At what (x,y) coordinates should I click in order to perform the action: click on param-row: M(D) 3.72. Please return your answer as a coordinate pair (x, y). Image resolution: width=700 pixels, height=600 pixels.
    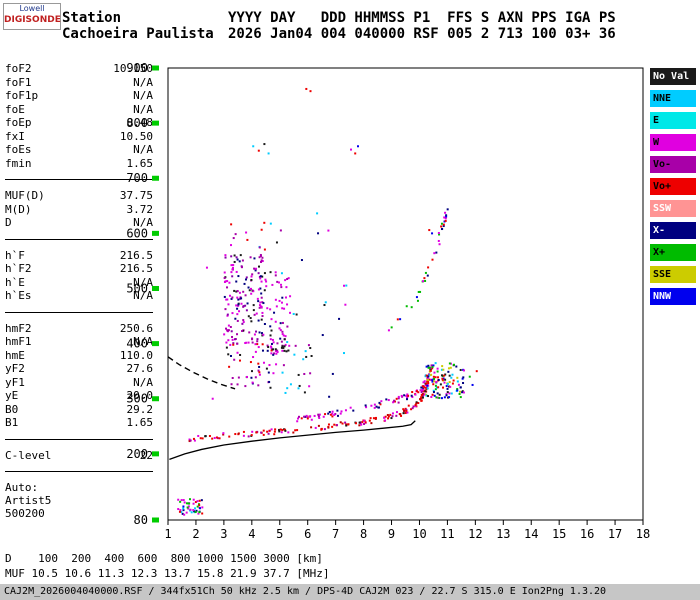
    Looking at the image, I should click on (79, 210).